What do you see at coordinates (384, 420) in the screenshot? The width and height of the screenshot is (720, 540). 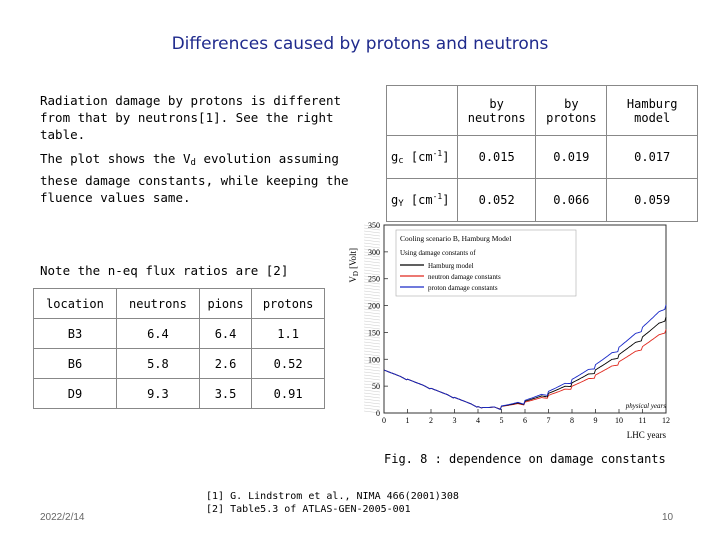 I see `x-tick-label: 0` at bounding box center [384, 420].